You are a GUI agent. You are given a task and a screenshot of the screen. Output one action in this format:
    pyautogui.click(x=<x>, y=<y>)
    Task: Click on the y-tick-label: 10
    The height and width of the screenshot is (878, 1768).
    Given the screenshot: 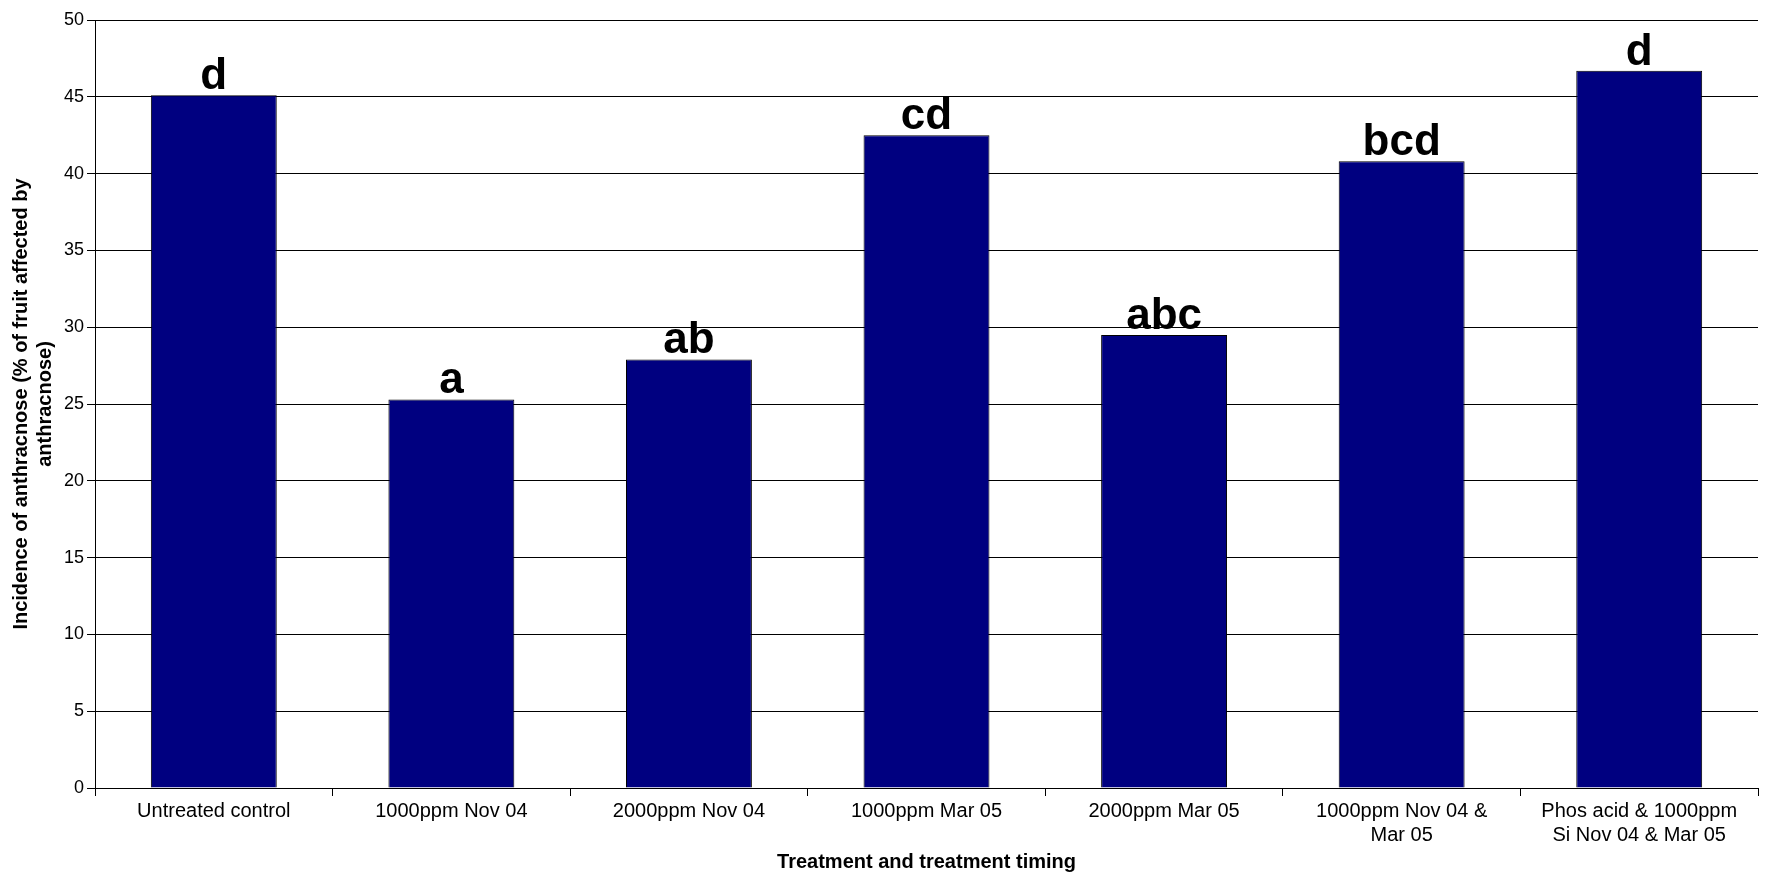 What is the action you would take?
    pyautogui.click(x=74, y=633)
    